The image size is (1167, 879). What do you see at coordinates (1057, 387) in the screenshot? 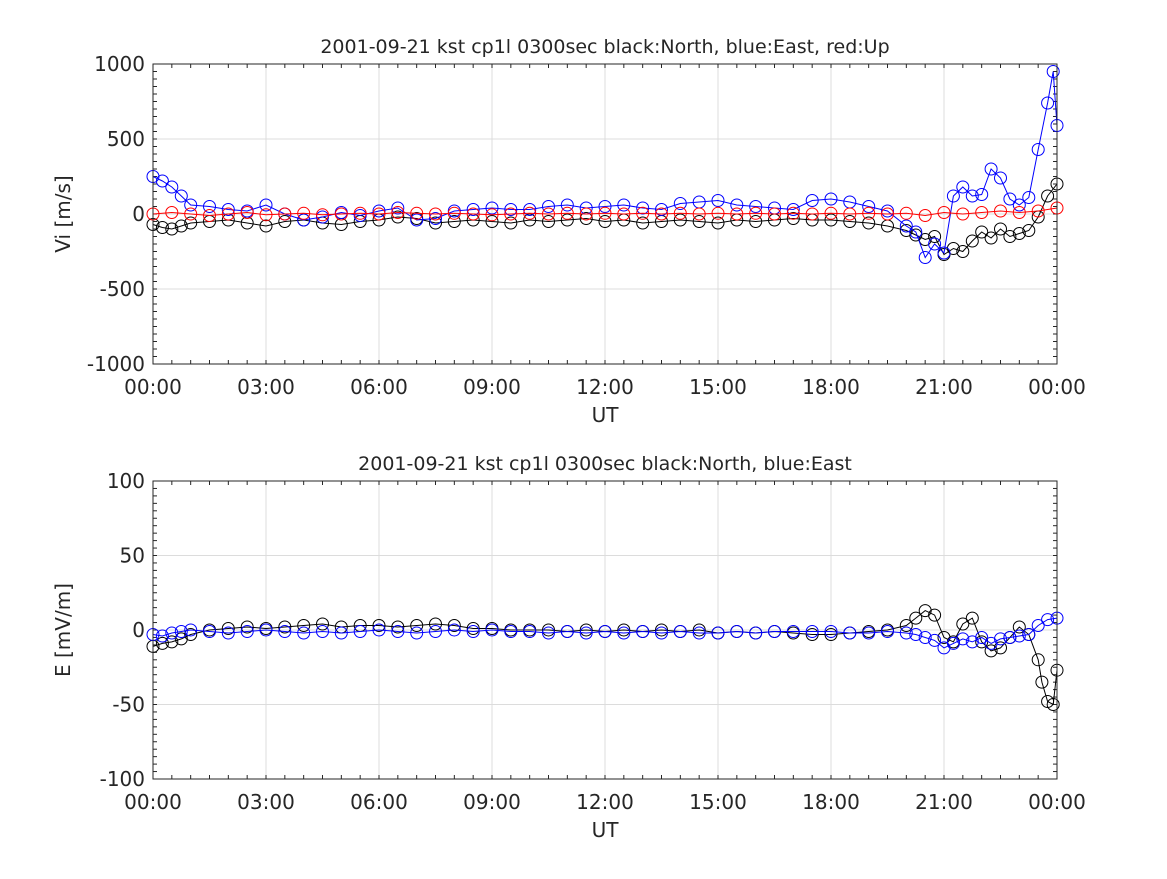
I see `x-tick-label: 00:00` at bounding box center [1057, 387].